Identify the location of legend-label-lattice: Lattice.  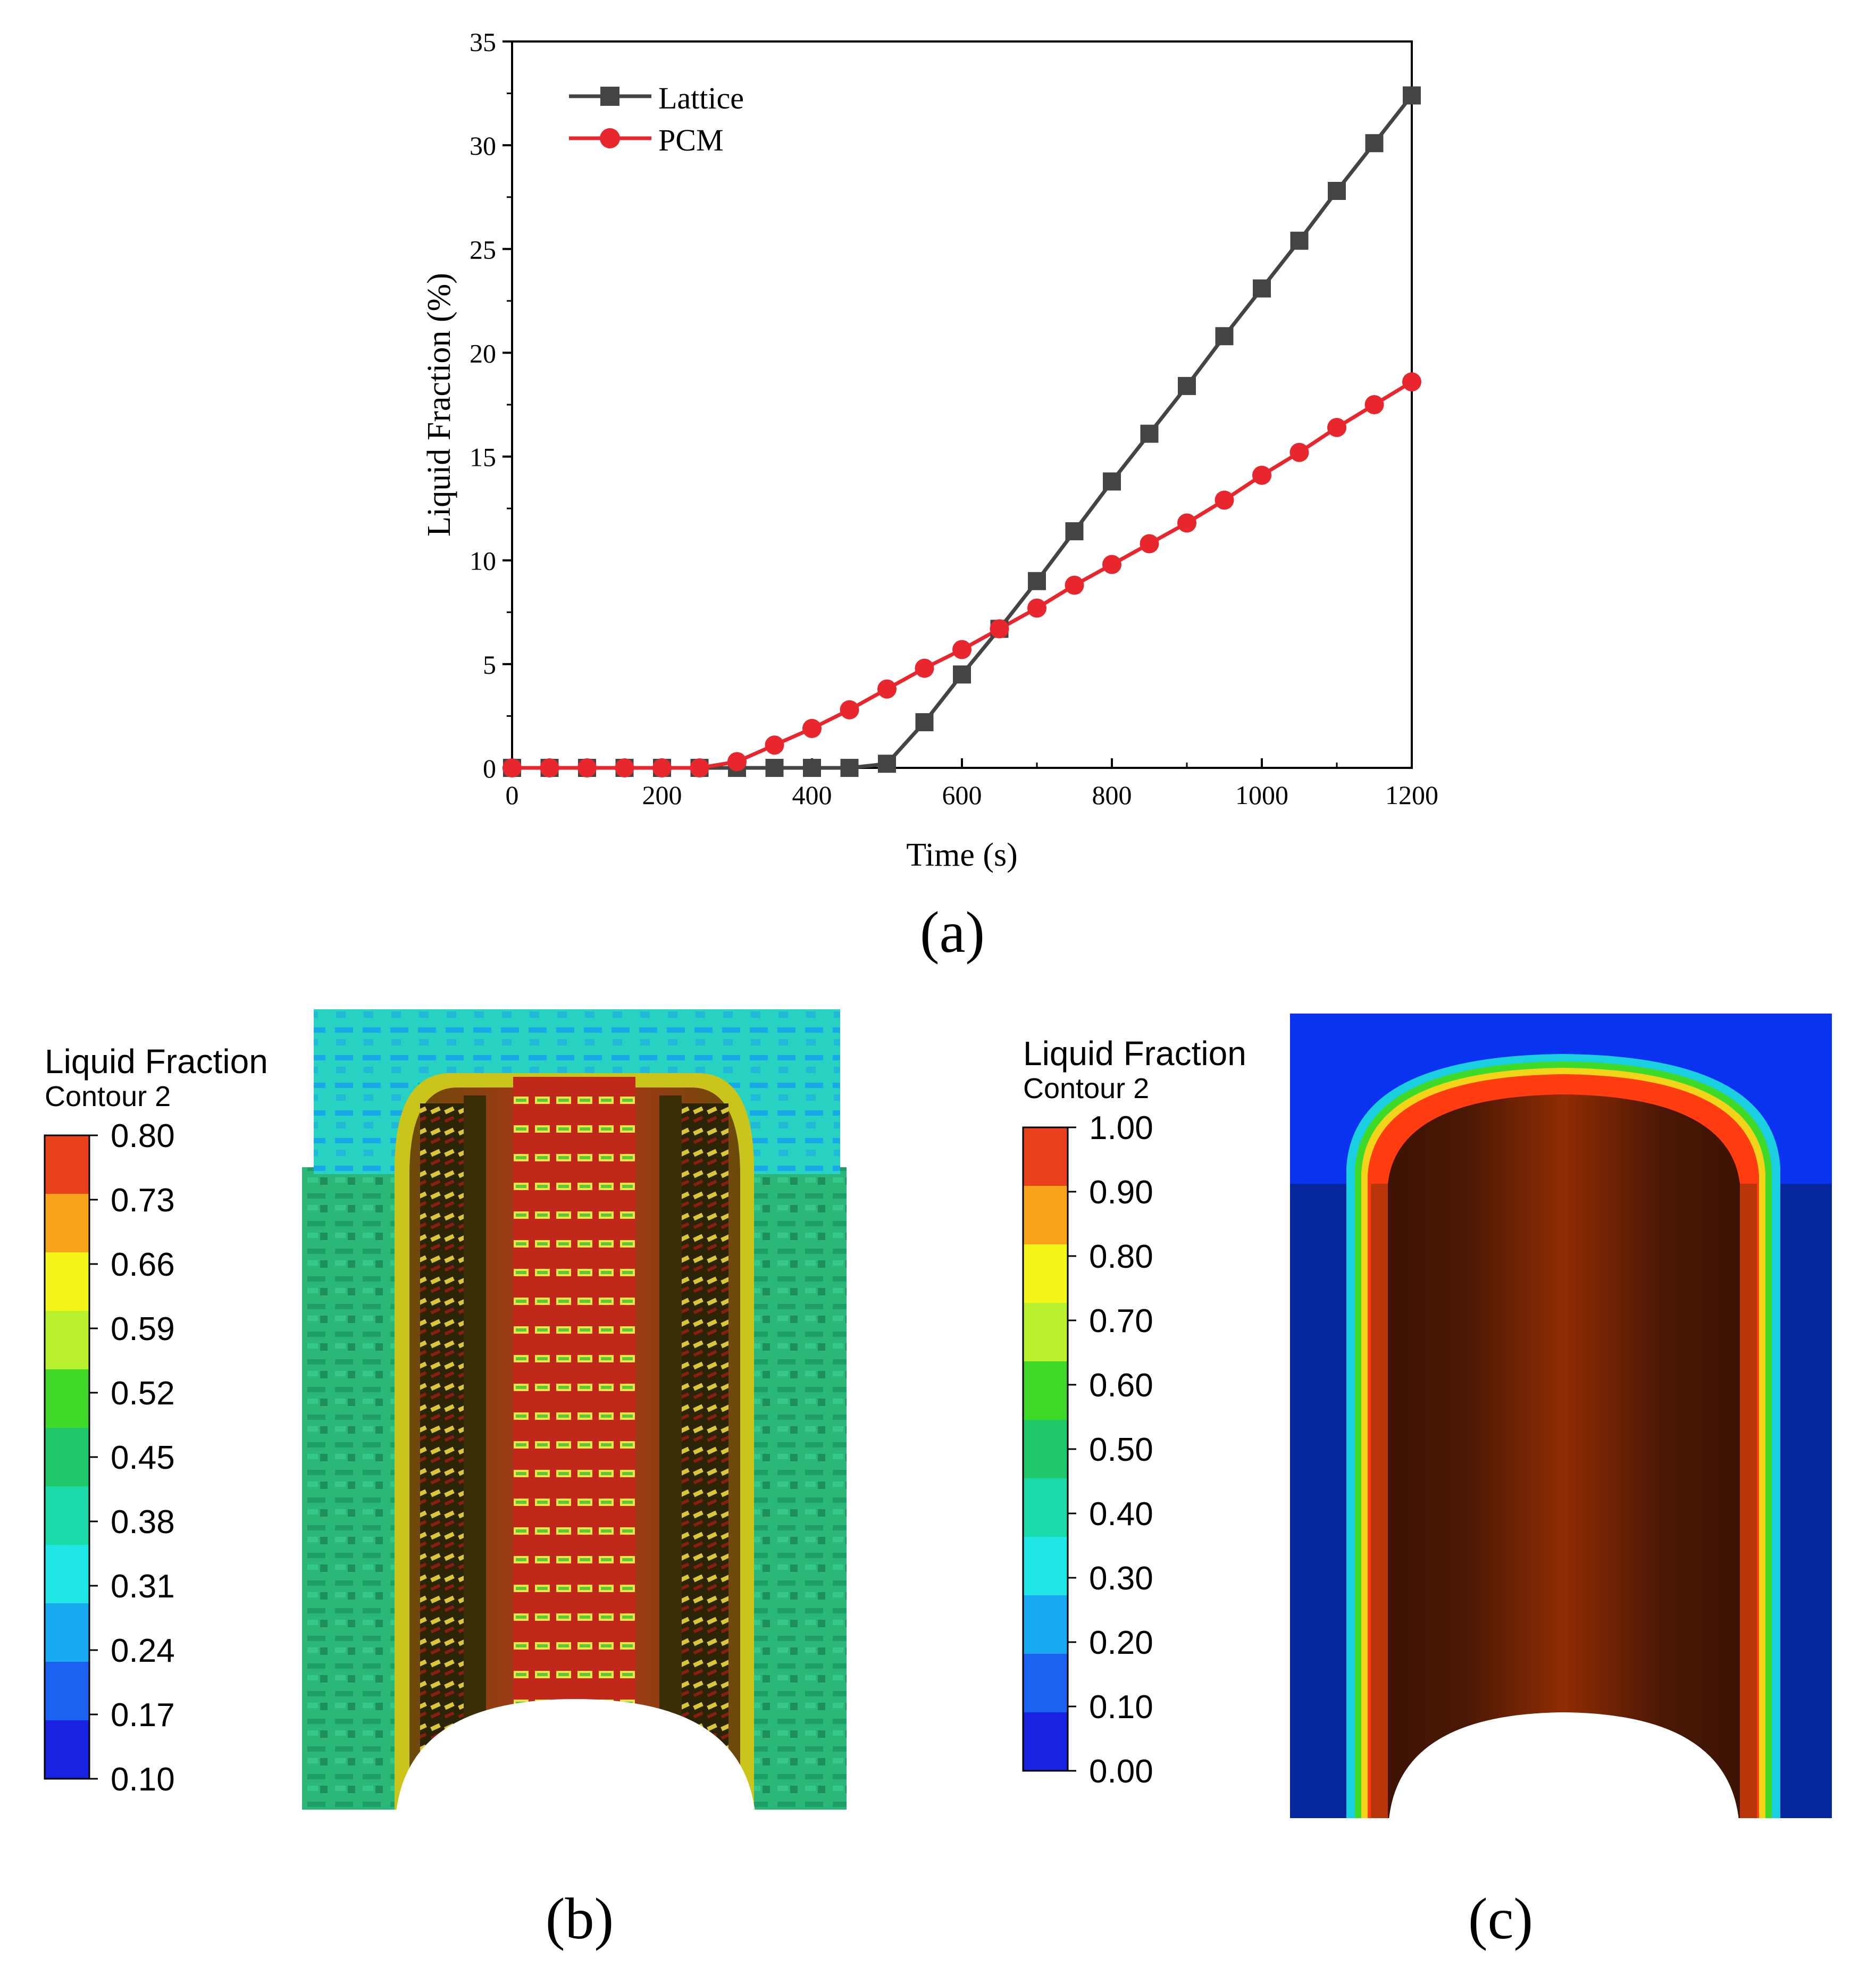
(701, 98).